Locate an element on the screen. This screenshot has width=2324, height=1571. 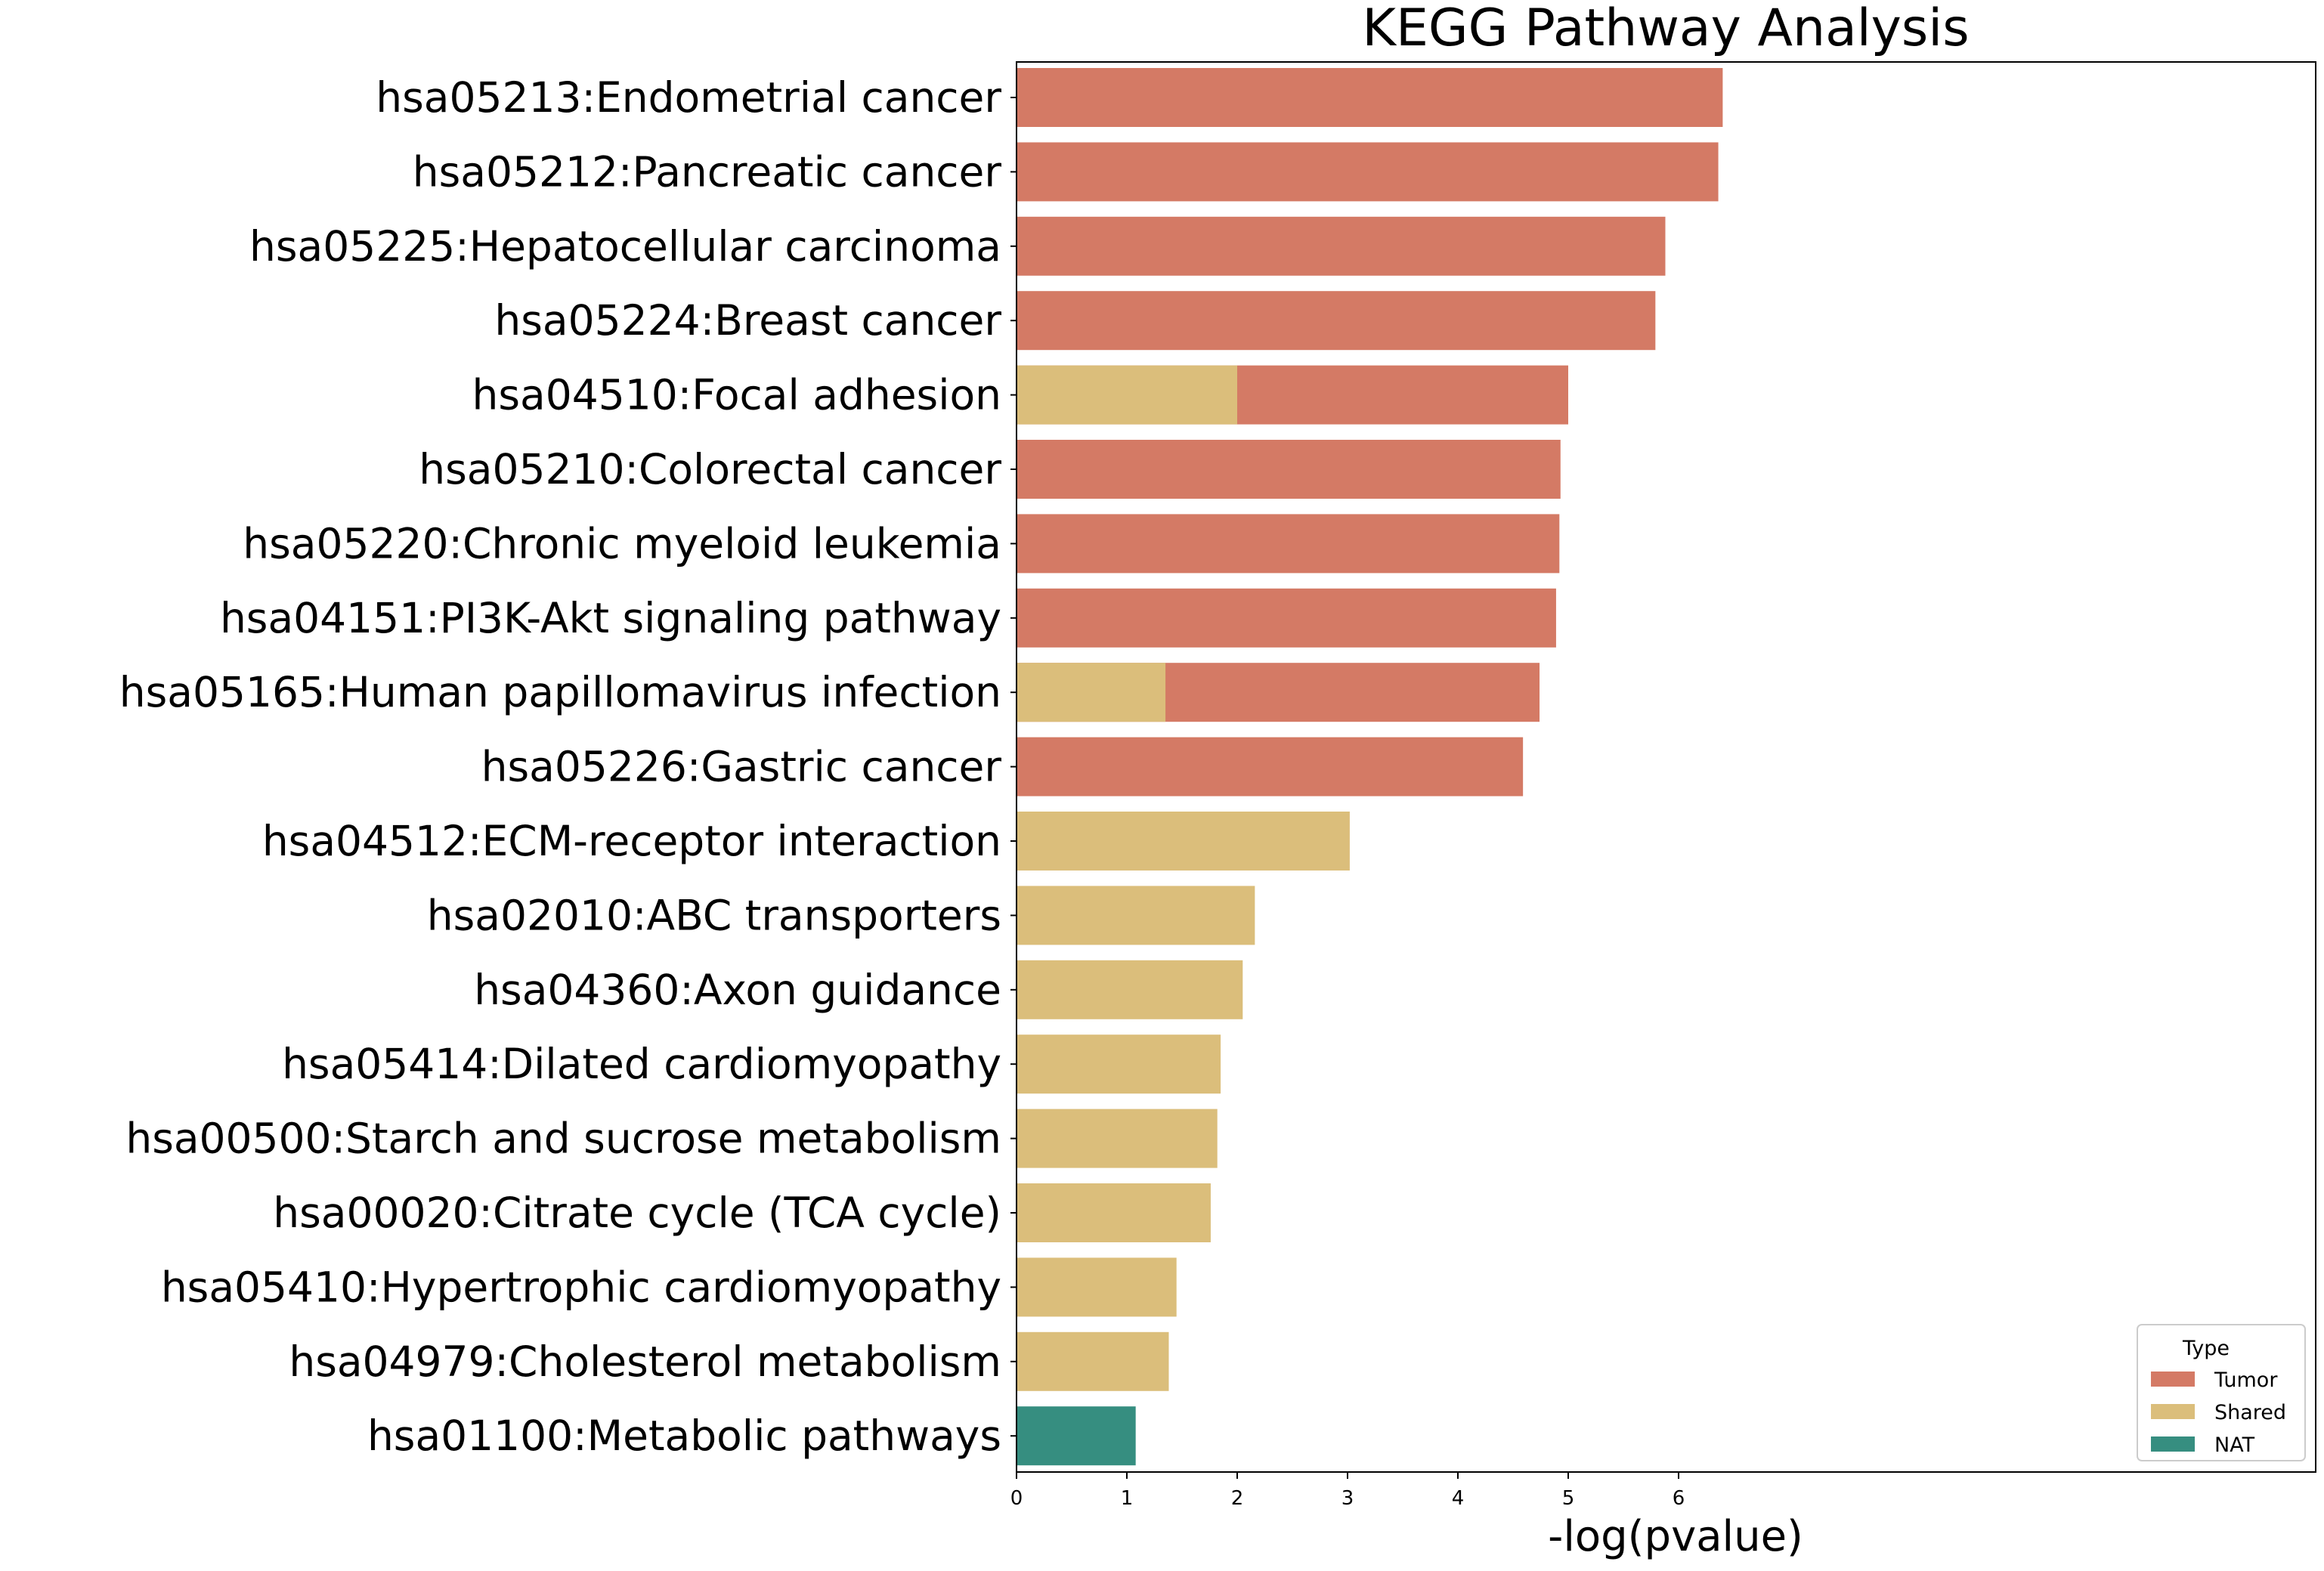
category-label: hsa05225:Hepatocellular carcinoma is located at coordinates (625, 247).